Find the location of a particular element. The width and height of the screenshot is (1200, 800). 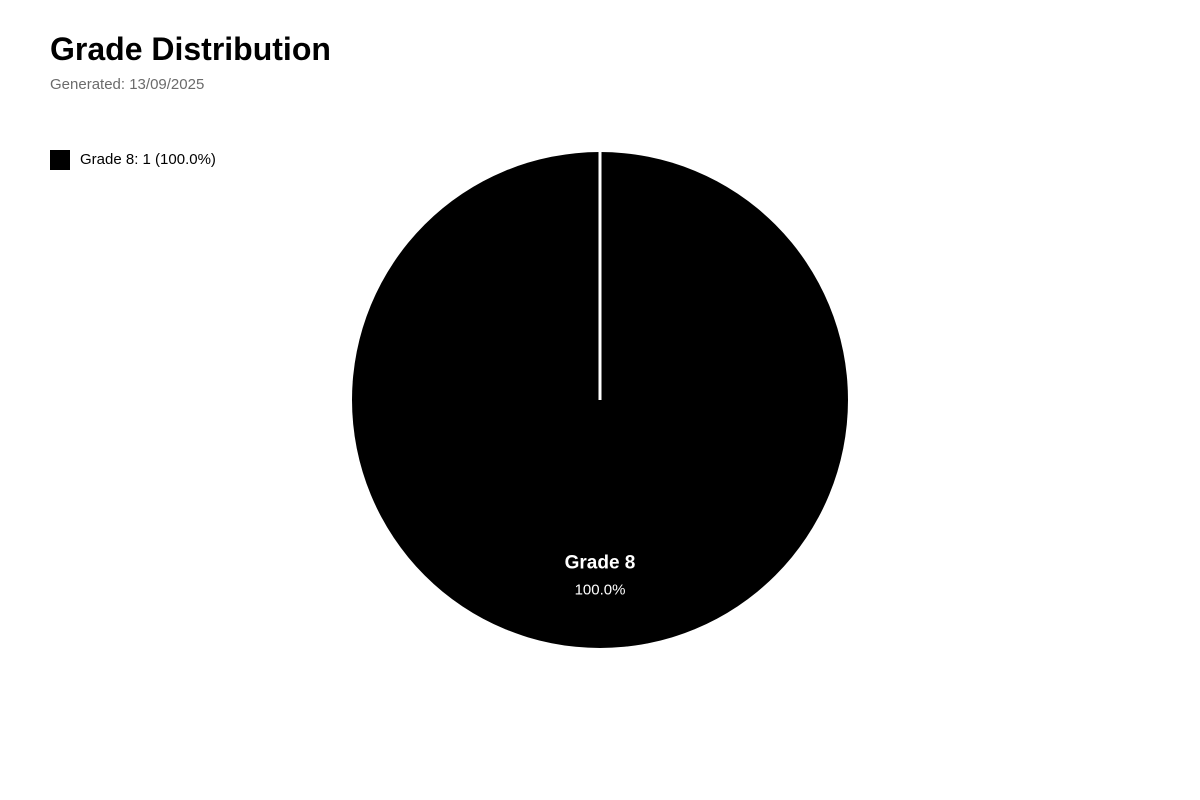

slice-percent-label: 100.0% is located at coordinates (600, 590).